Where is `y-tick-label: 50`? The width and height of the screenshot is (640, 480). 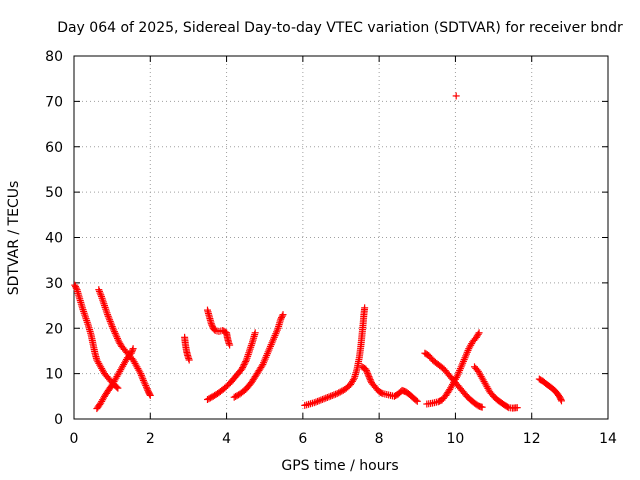
y-tick-label: 50 is located at coordinates (54, 193).